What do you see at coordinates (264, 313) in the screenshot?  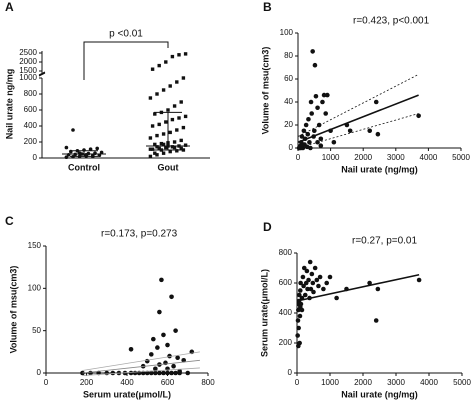 I see `y-axis-label: Serum urate(μmol/L)` at bounding box center [264, 313].